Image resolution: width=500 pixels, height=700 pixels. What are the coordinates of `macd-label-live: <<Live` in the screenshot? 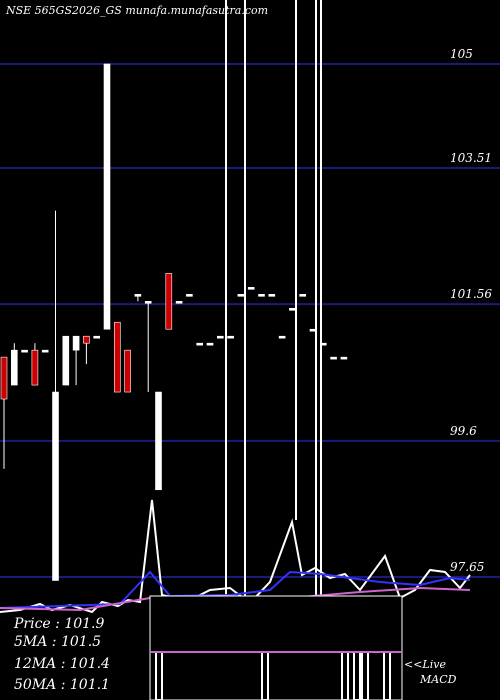 It's located at (425, 664).